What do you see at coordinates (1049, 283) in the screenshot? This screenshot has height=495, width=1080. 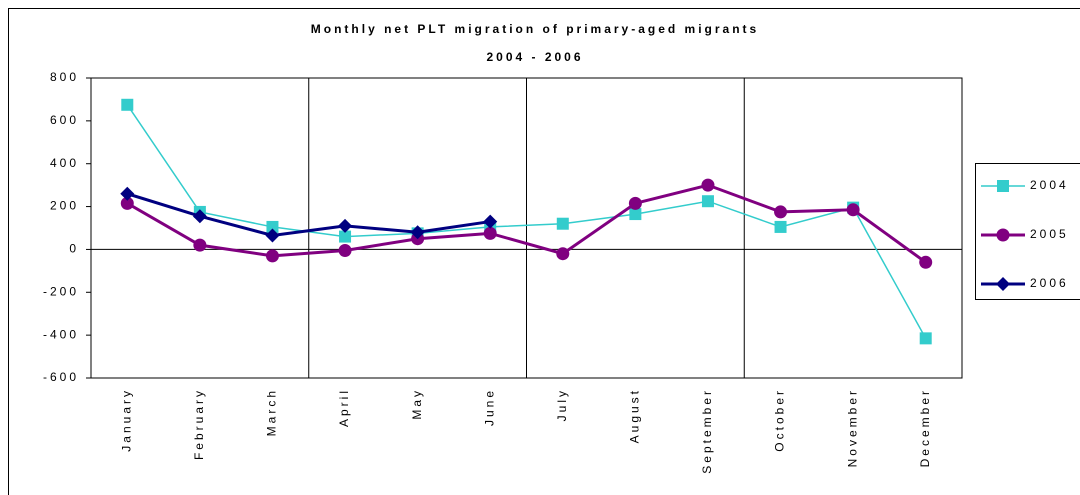 I see `legend-label: 2006` at bounding box center [1049, 283].